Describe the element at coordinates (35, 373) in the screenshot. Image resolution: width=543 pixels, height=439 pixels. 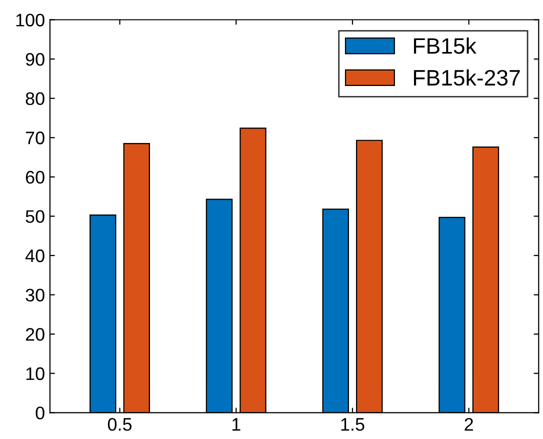
I see `y-tick-label: 10` at that location.